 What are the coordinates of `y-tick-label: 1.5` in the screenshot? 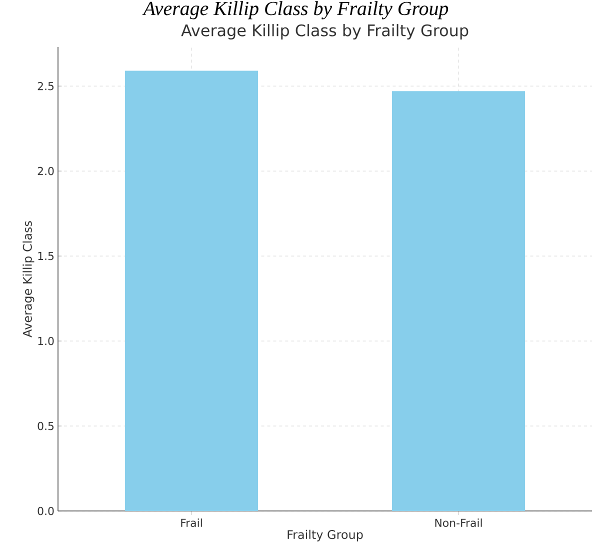 It's located at (46, 256).